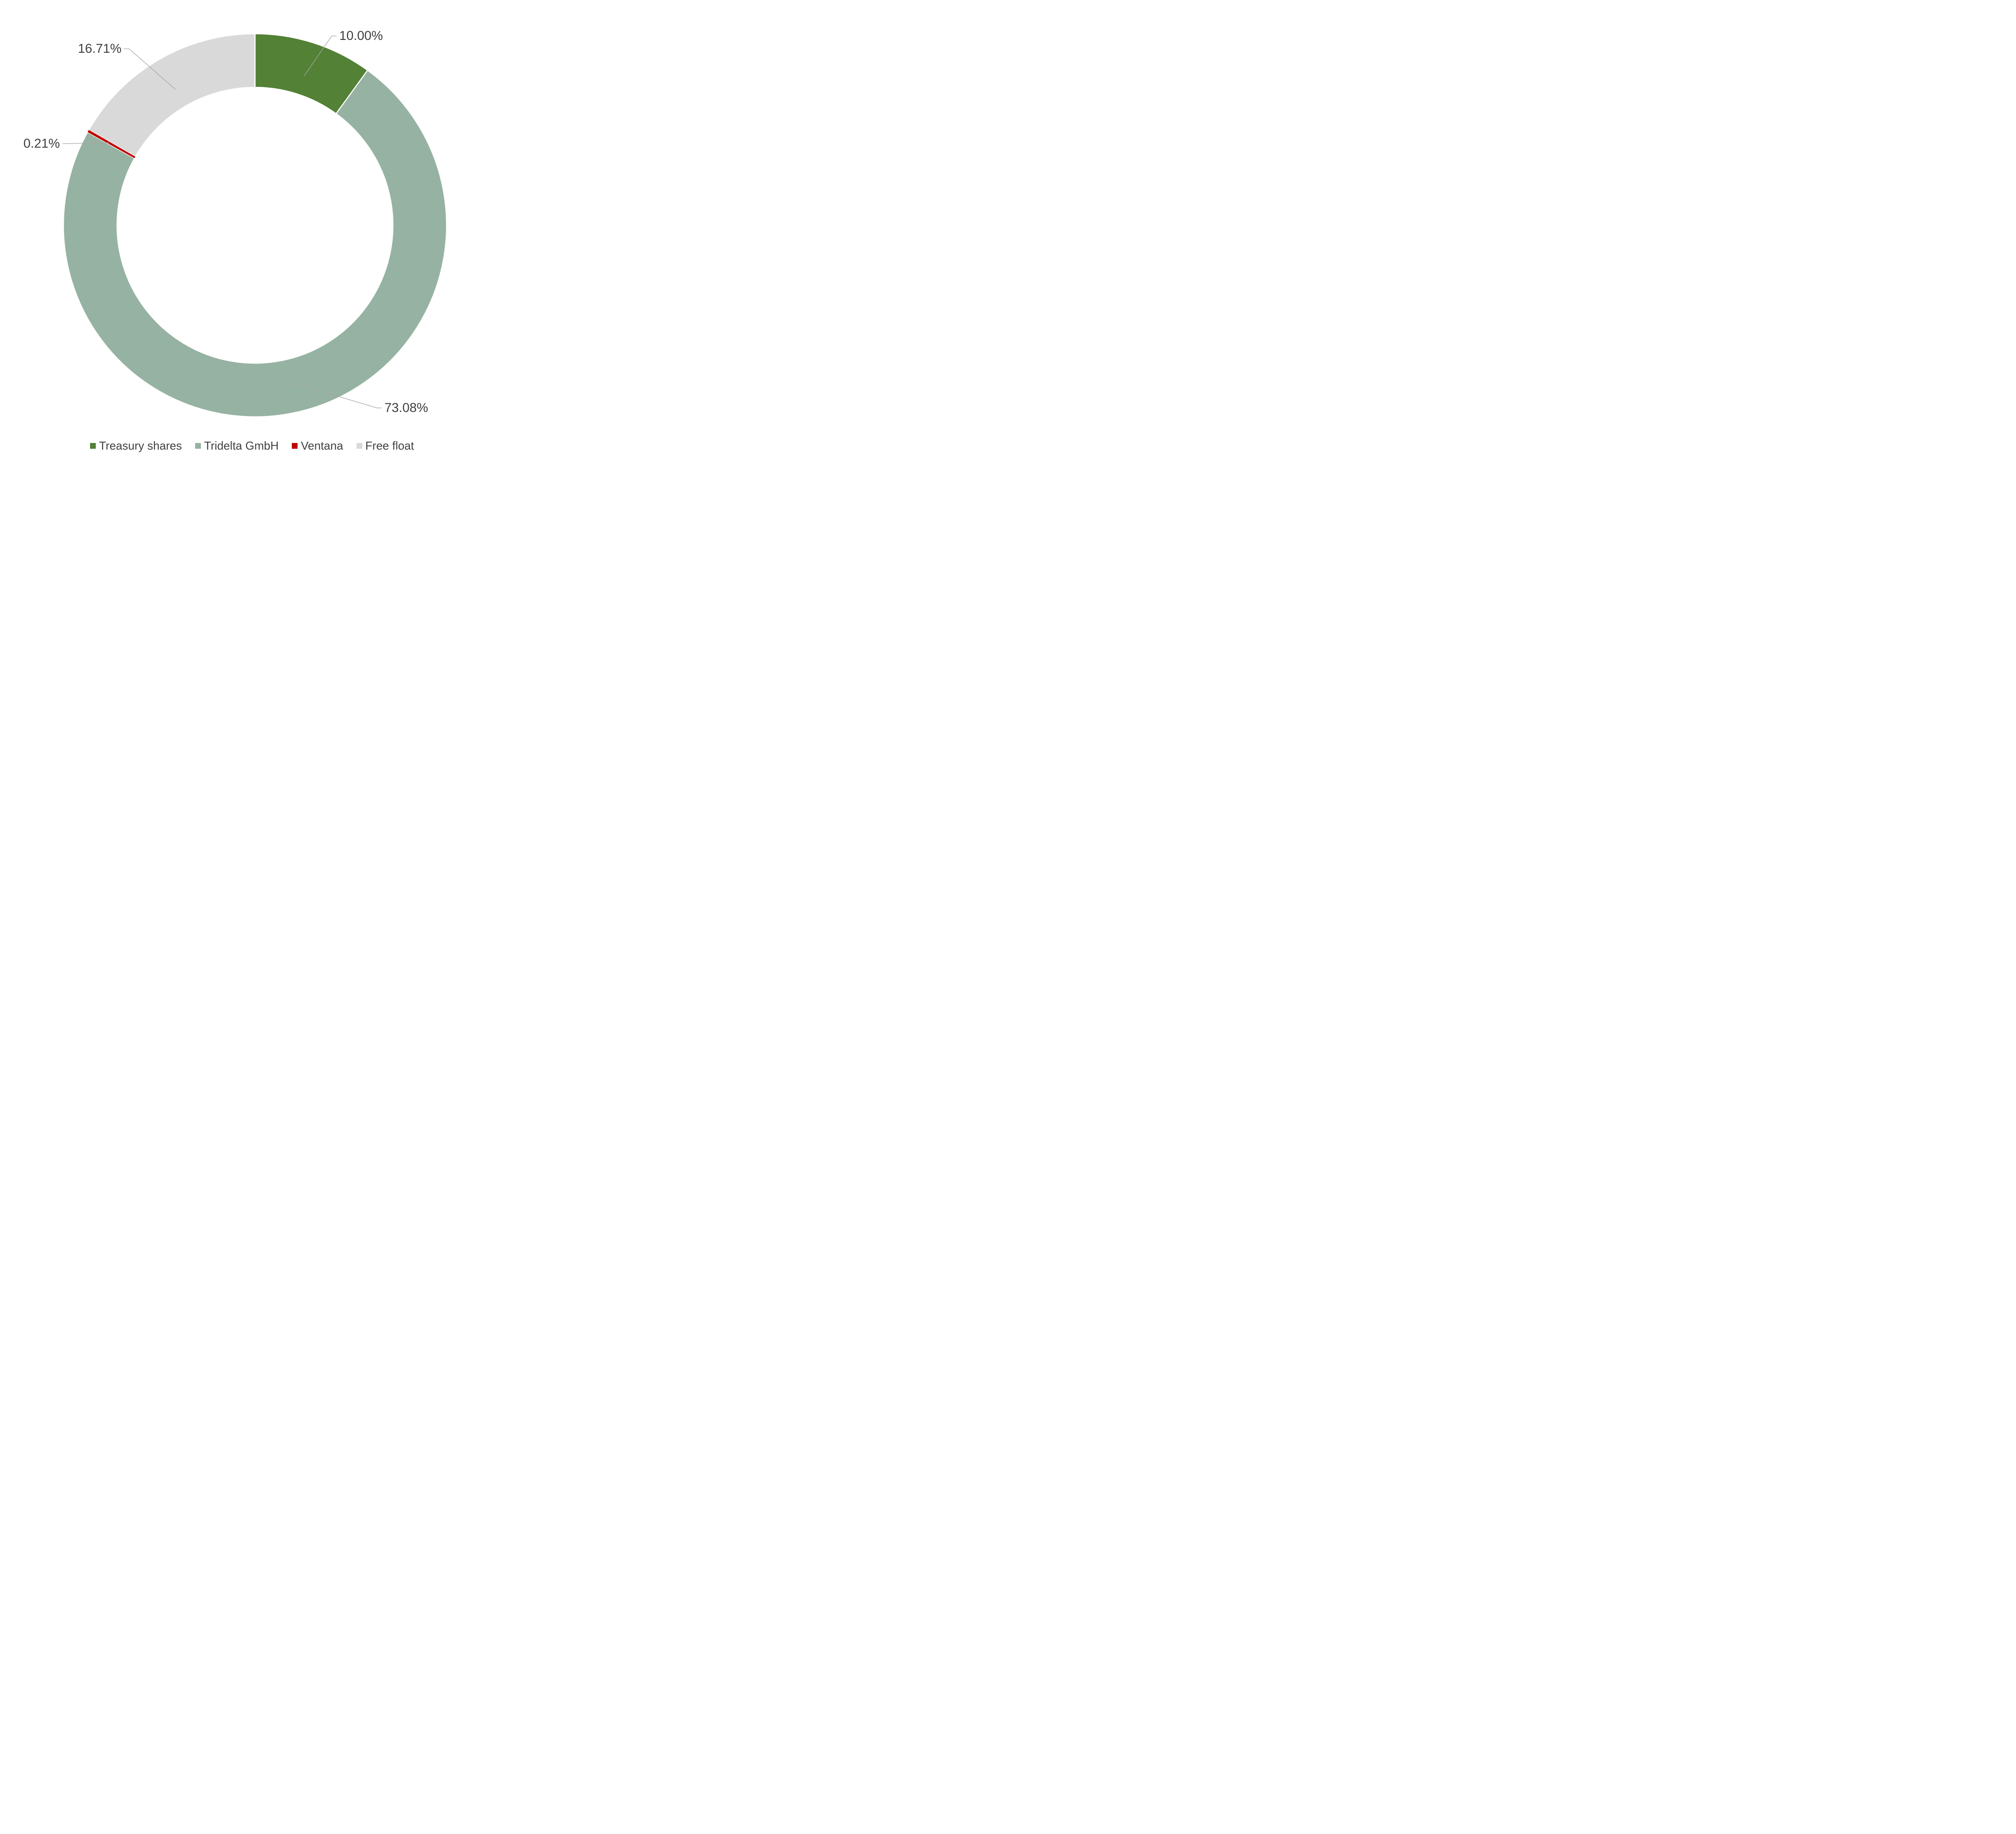  Describe the element at coordinates (136, 445) in the screenshot. I see `legend-item-treasury-shares: Treasury shares` at that location.